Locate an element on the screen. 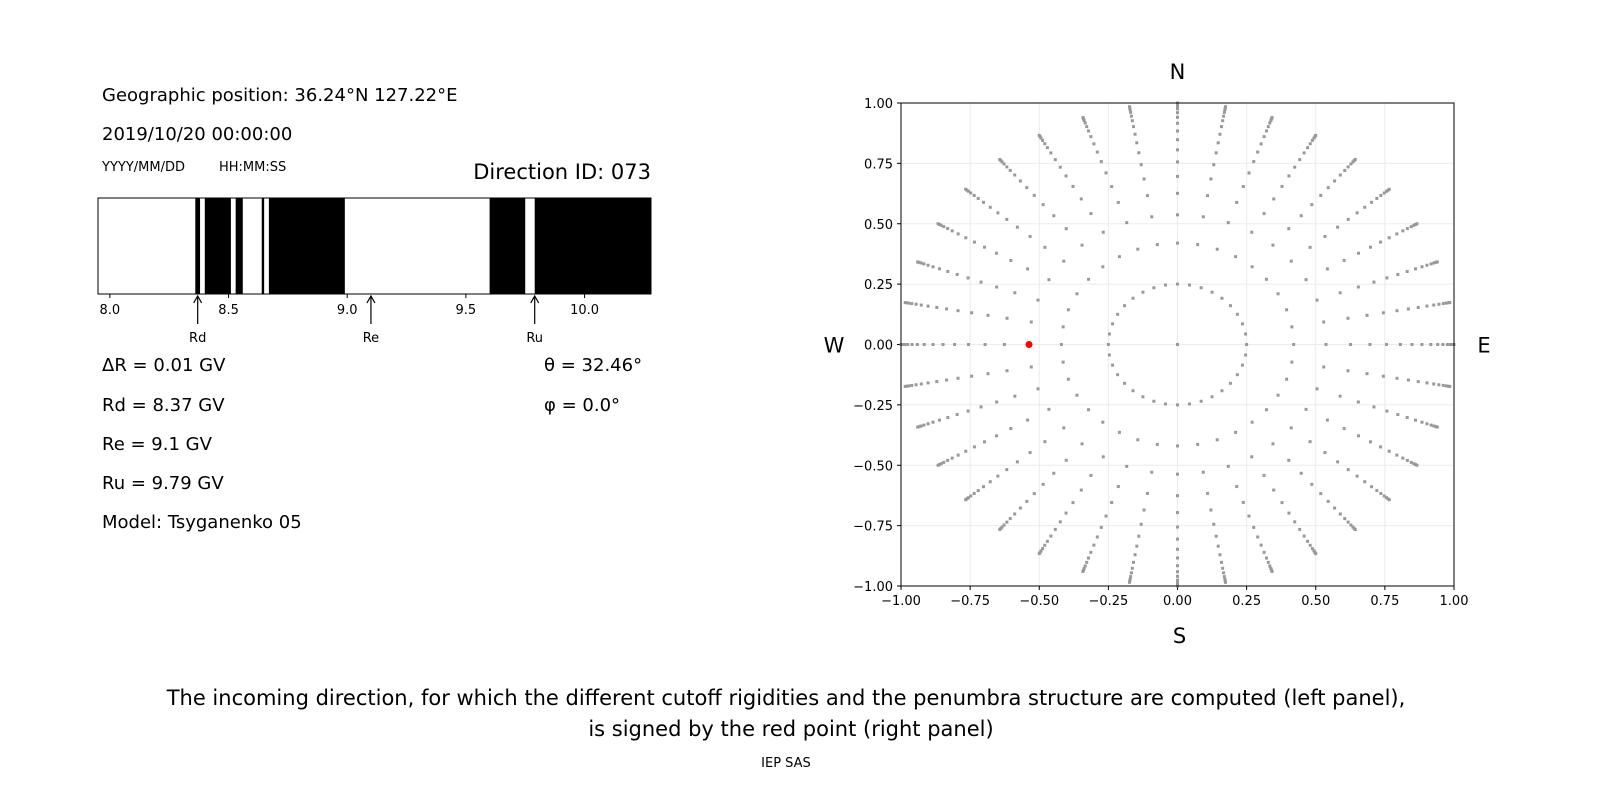  x-tick-label: 8.5 is located at coordinates (228, 310).